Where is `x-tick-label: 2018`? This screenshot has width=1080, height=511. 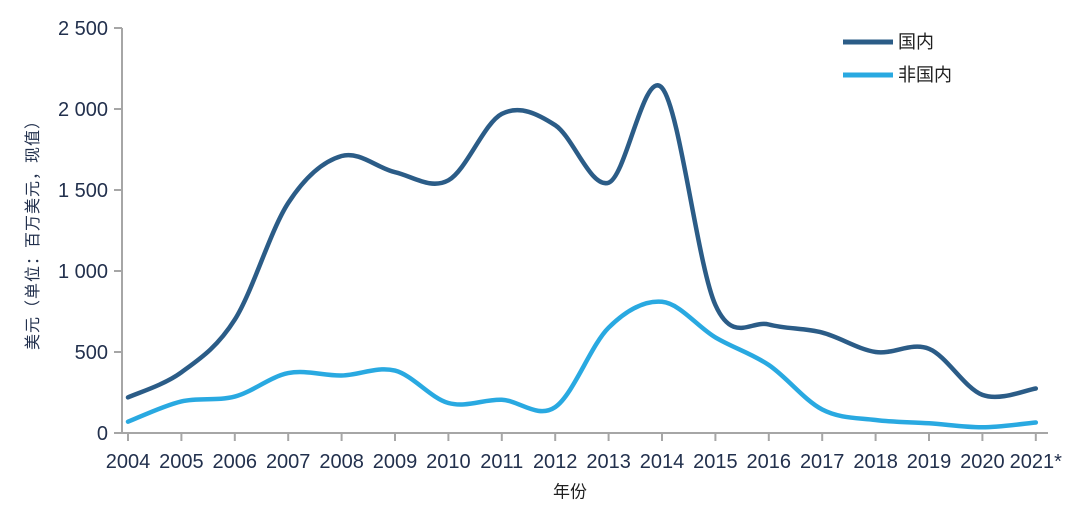 x-tick-label: 2018 is located at coordinates (875, 462).